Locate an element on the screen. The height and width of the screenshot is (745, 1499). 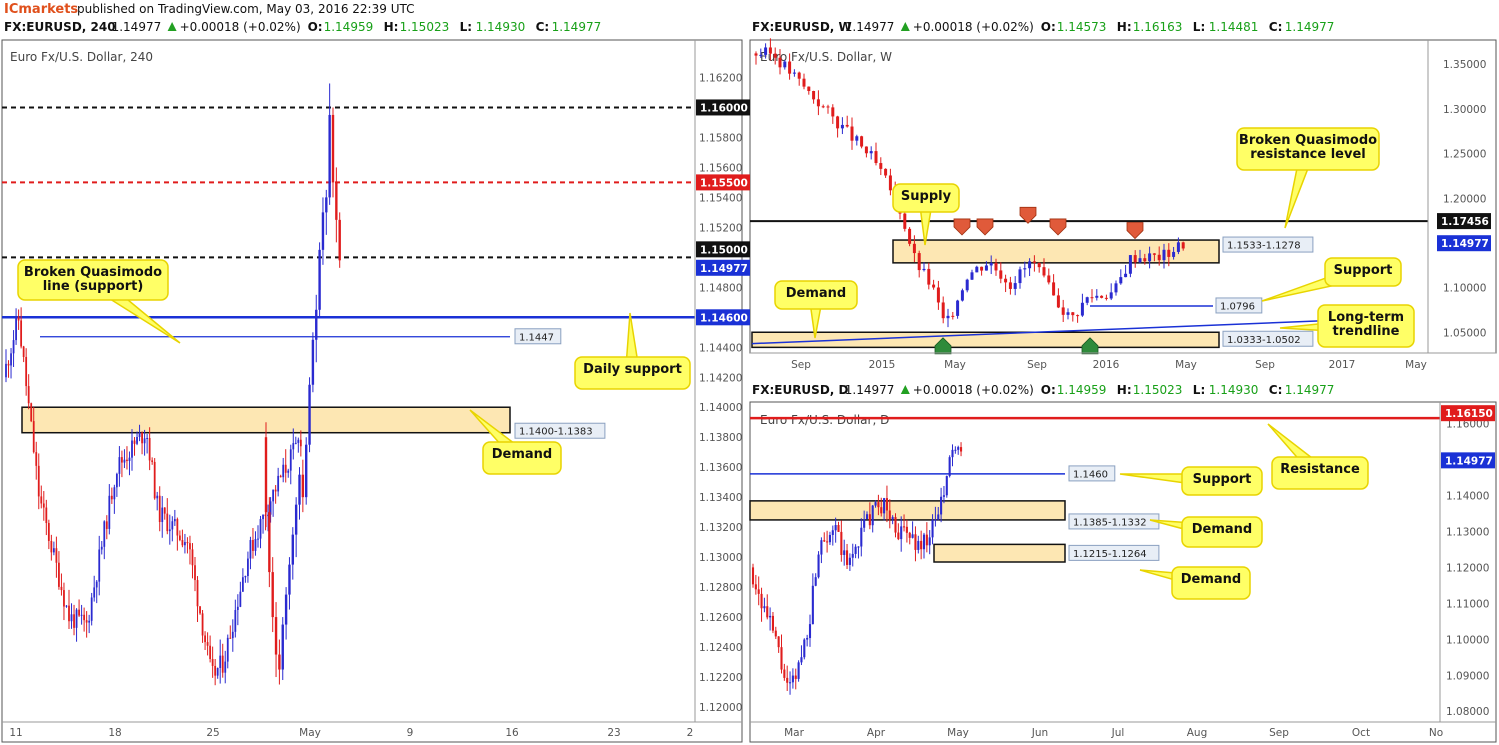
h4-tag-1-15-bg is located at coordinates (723, 249).